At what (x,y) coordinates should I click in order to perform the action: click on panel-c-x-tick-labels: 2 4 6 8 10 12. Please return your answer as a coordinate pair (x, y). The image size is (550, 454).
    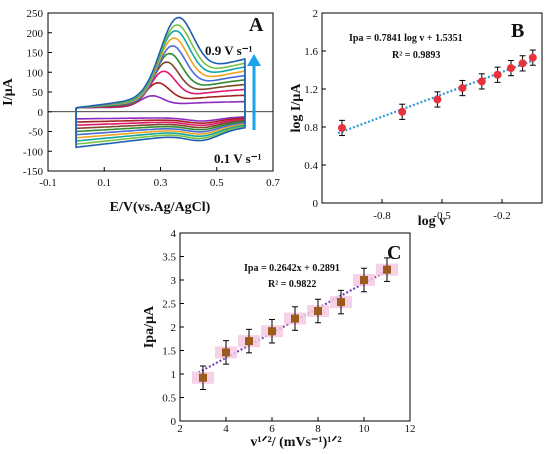
    Looking at the image, I should click on (296, 426).